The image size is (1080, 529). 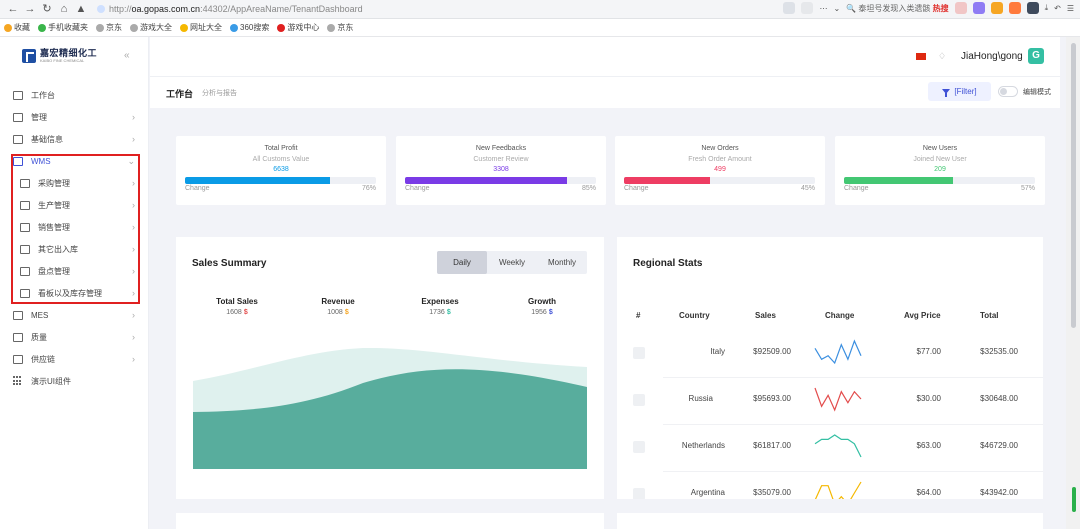 What do you see at coordinates (74, 359) in the screenshot?
I see `sidebar-item-supply-chain: 供应链 ›` at bounding box center [74, 359].